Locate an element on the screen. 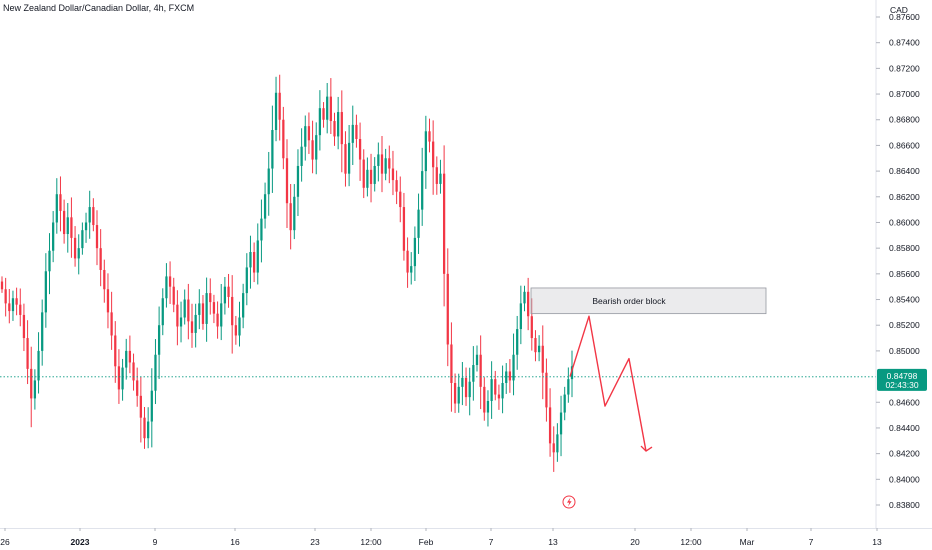  time-tick-label: 7 is located at coordinates (811, 542).